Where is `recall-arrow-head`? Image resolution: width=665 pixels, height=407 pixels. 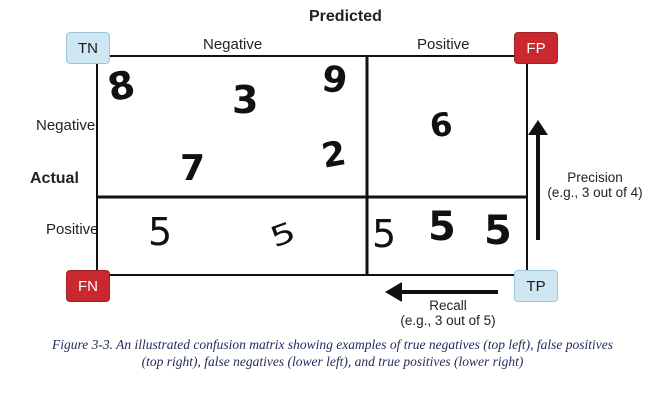 recall-arrow-head is located at coordinates (393, 292).